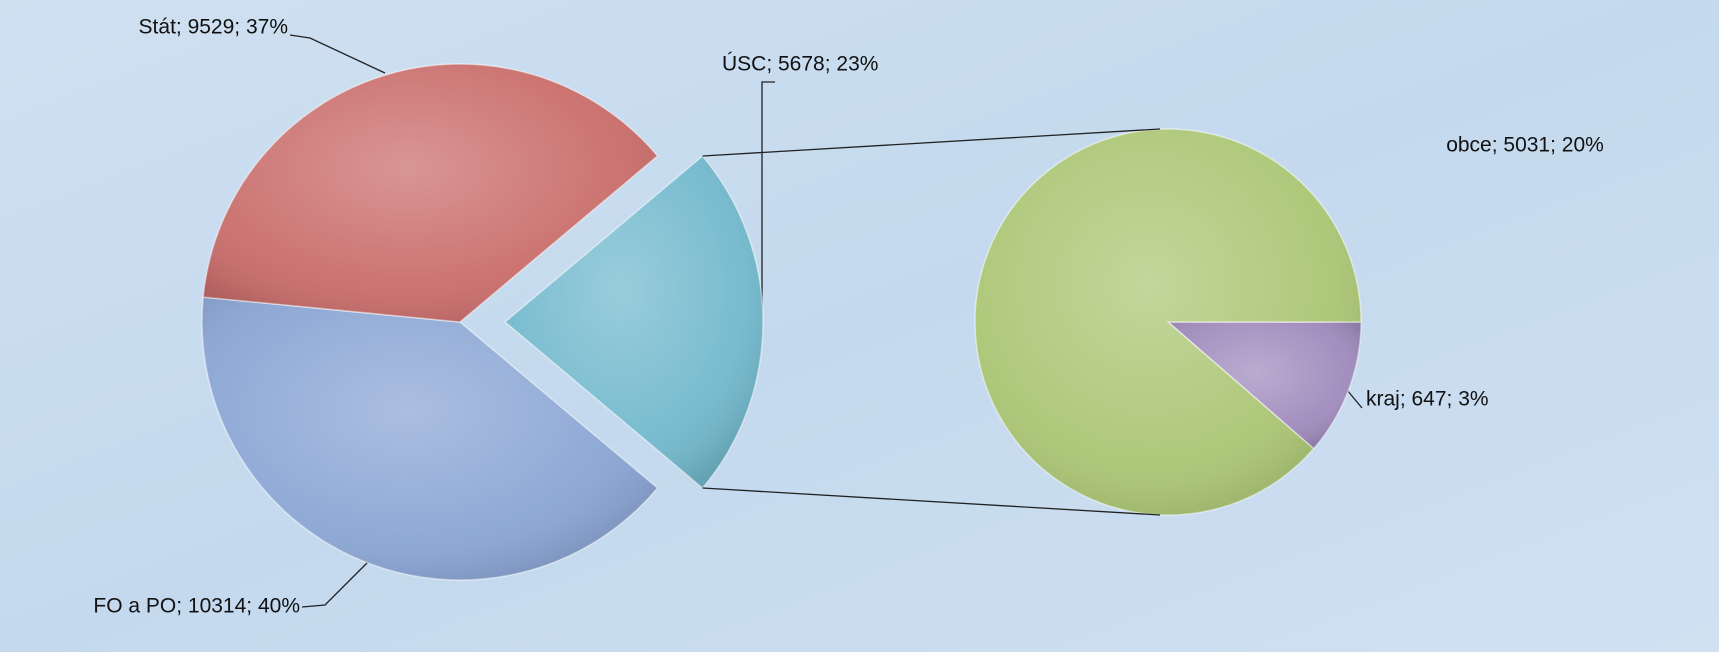  I want to click on data-label: FO a PO; 10314; 40%, so click(196, 606).